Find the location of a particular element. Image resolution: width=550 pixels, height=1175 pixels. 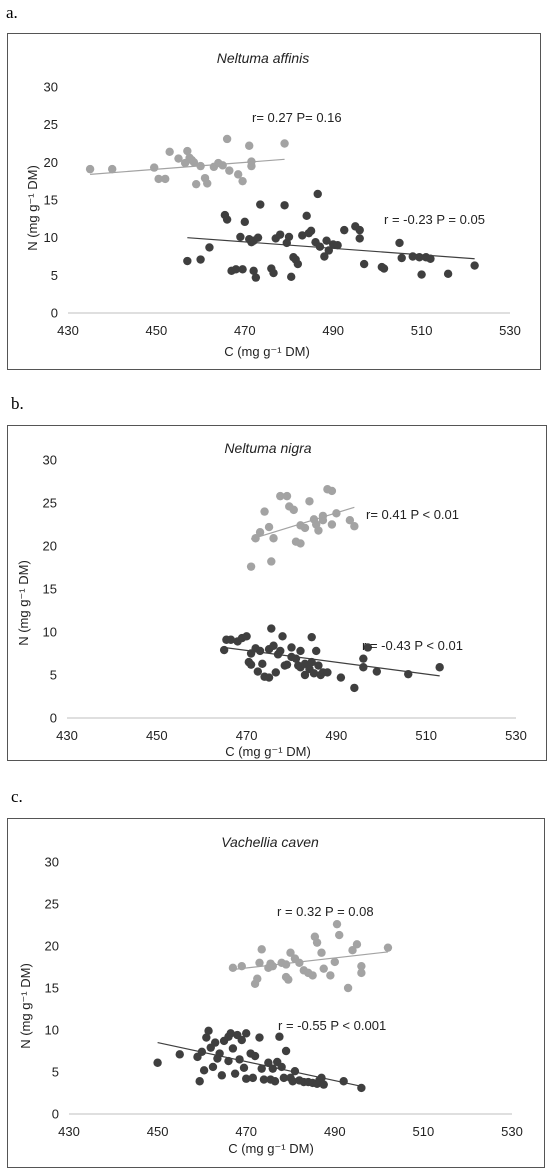

annotation-light: r = 0.32 P = 0.08 is located at coordinates (325, 911).